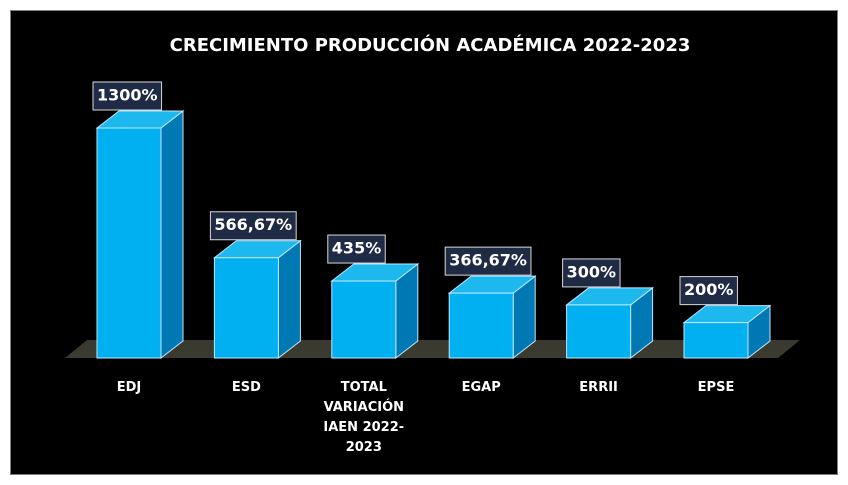 This screenshot has height=485, width=848. I want to click on value-label: 566,67%, so click(253, 224).